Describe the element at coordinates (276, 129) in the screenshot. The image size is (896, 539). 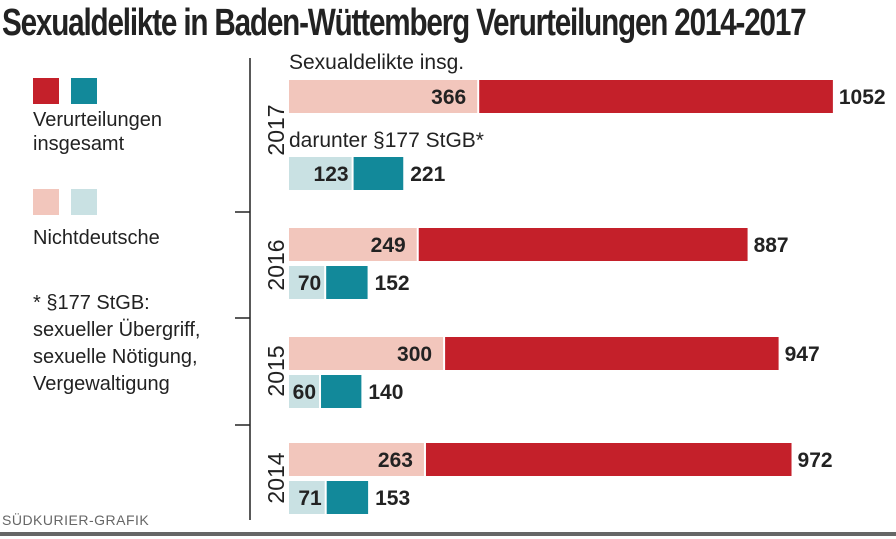
I see `year-label-2017: 2017` at that location.